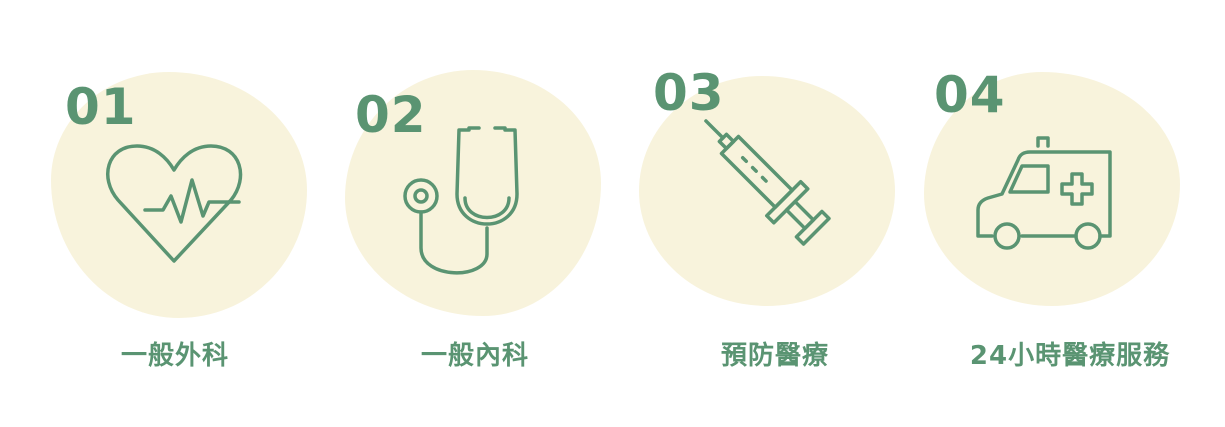 The width and height of the screenshot is (1225, 427). I want to click on syringe-icon, so click(771, 186).